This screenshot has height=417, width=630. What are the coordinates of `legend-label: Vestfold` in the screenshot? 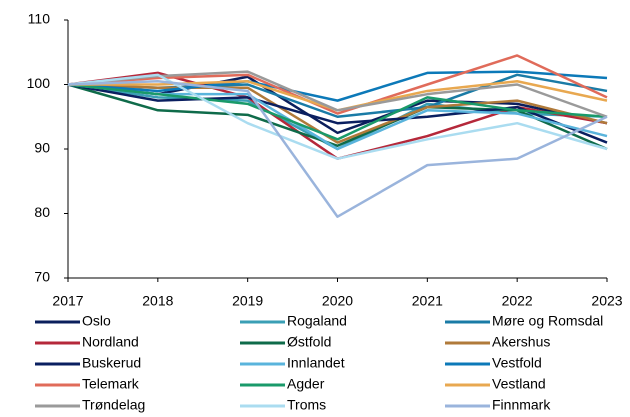 It's located at (517, 363).